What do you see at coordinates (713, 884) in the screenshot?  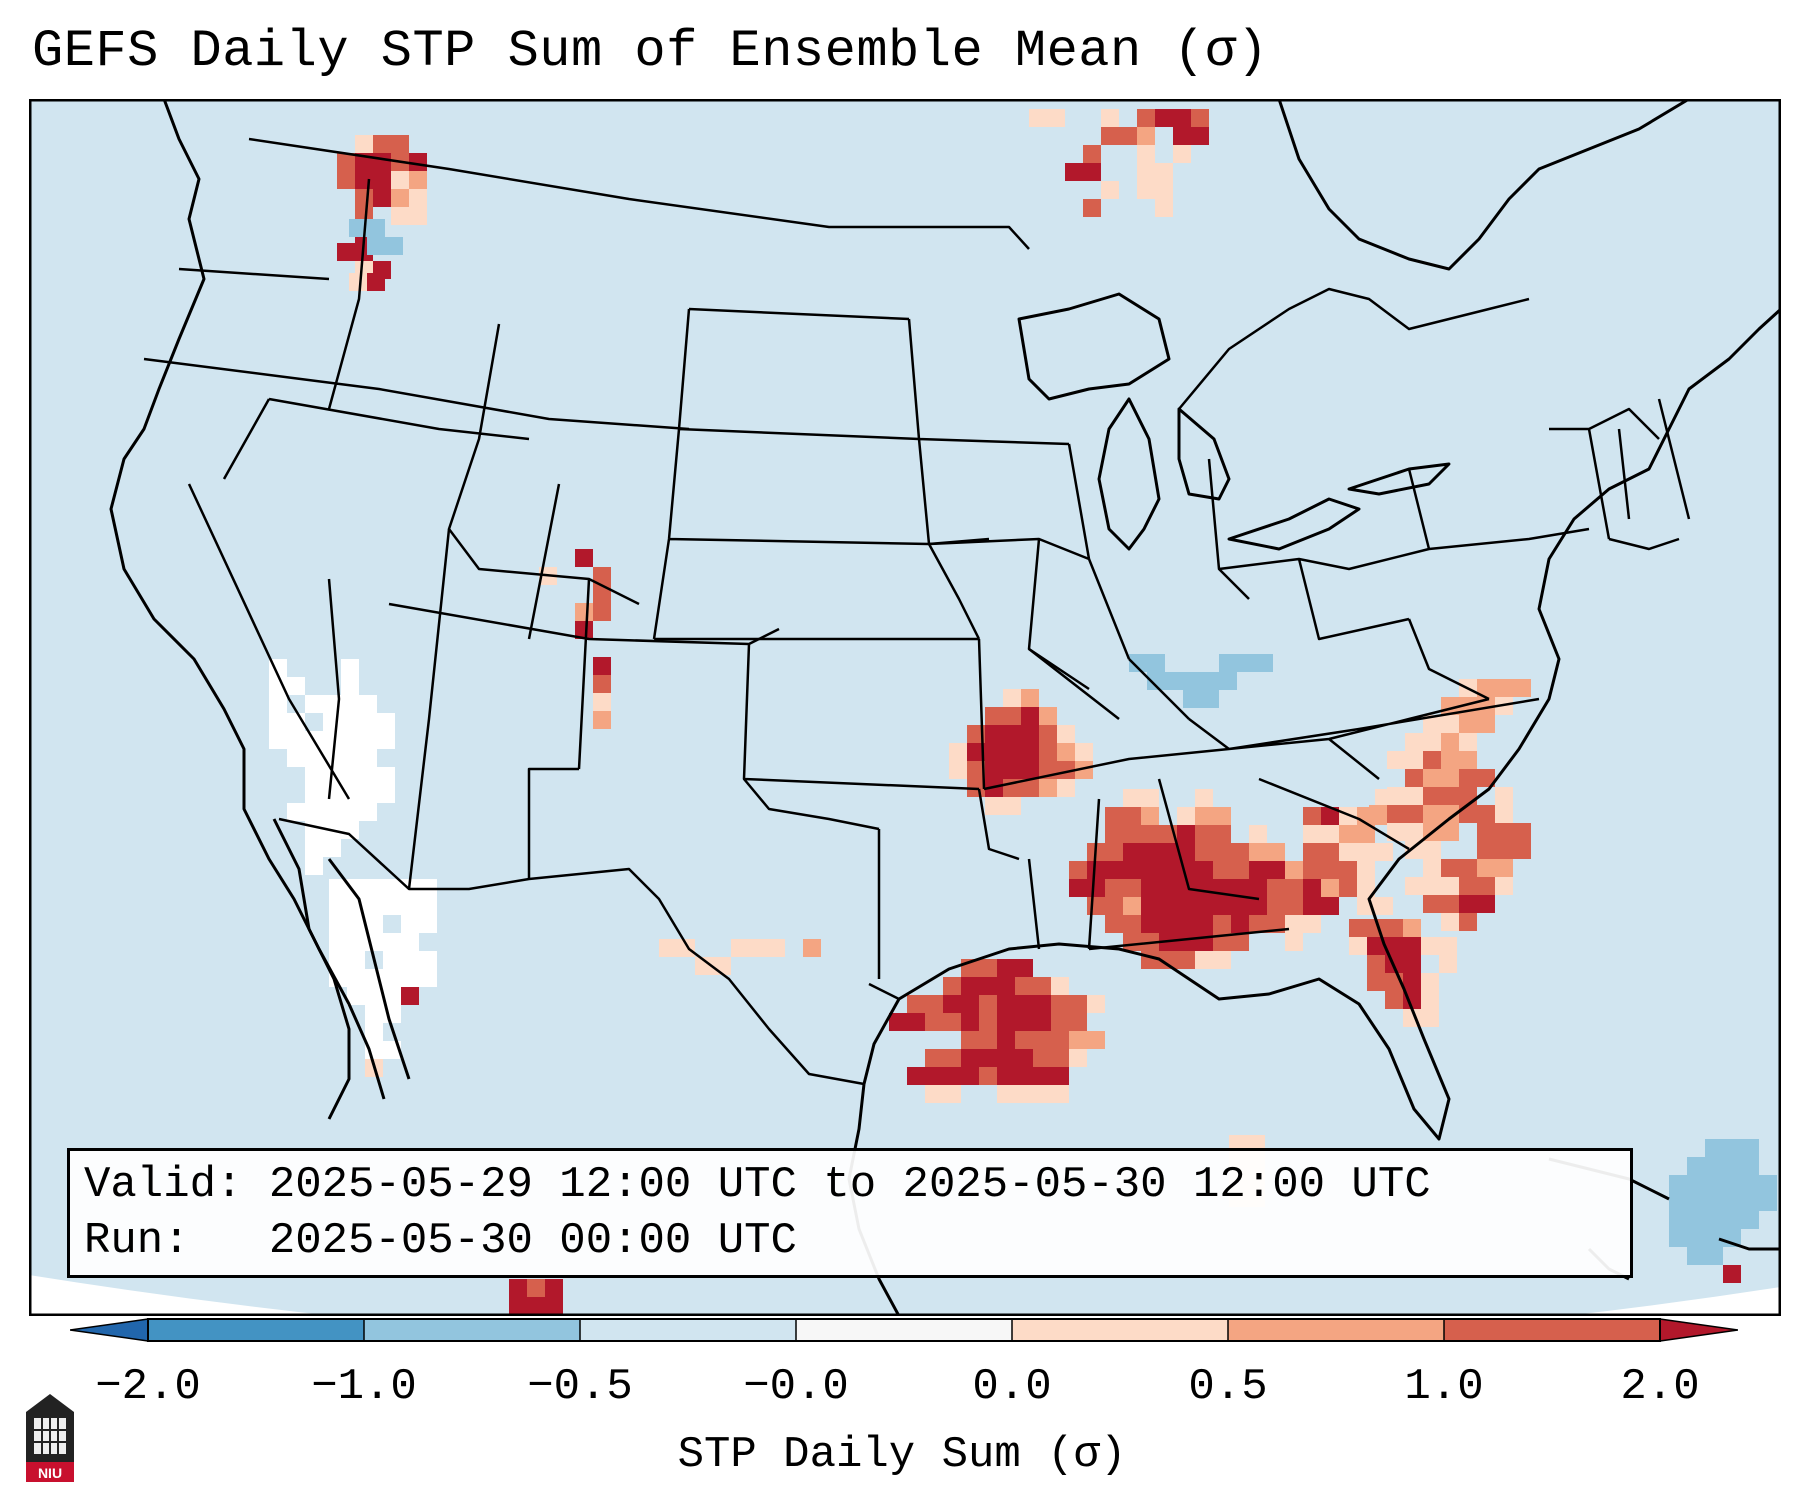 I see `texas` at bounding box center [713, 884].